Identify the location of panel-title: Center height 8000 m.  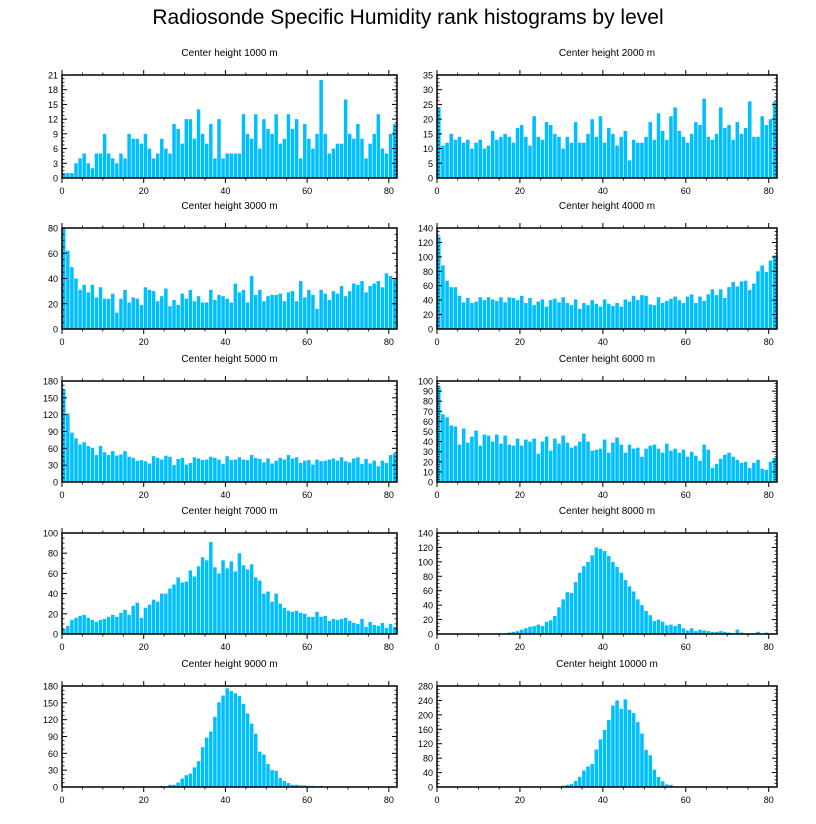
(607, 511).